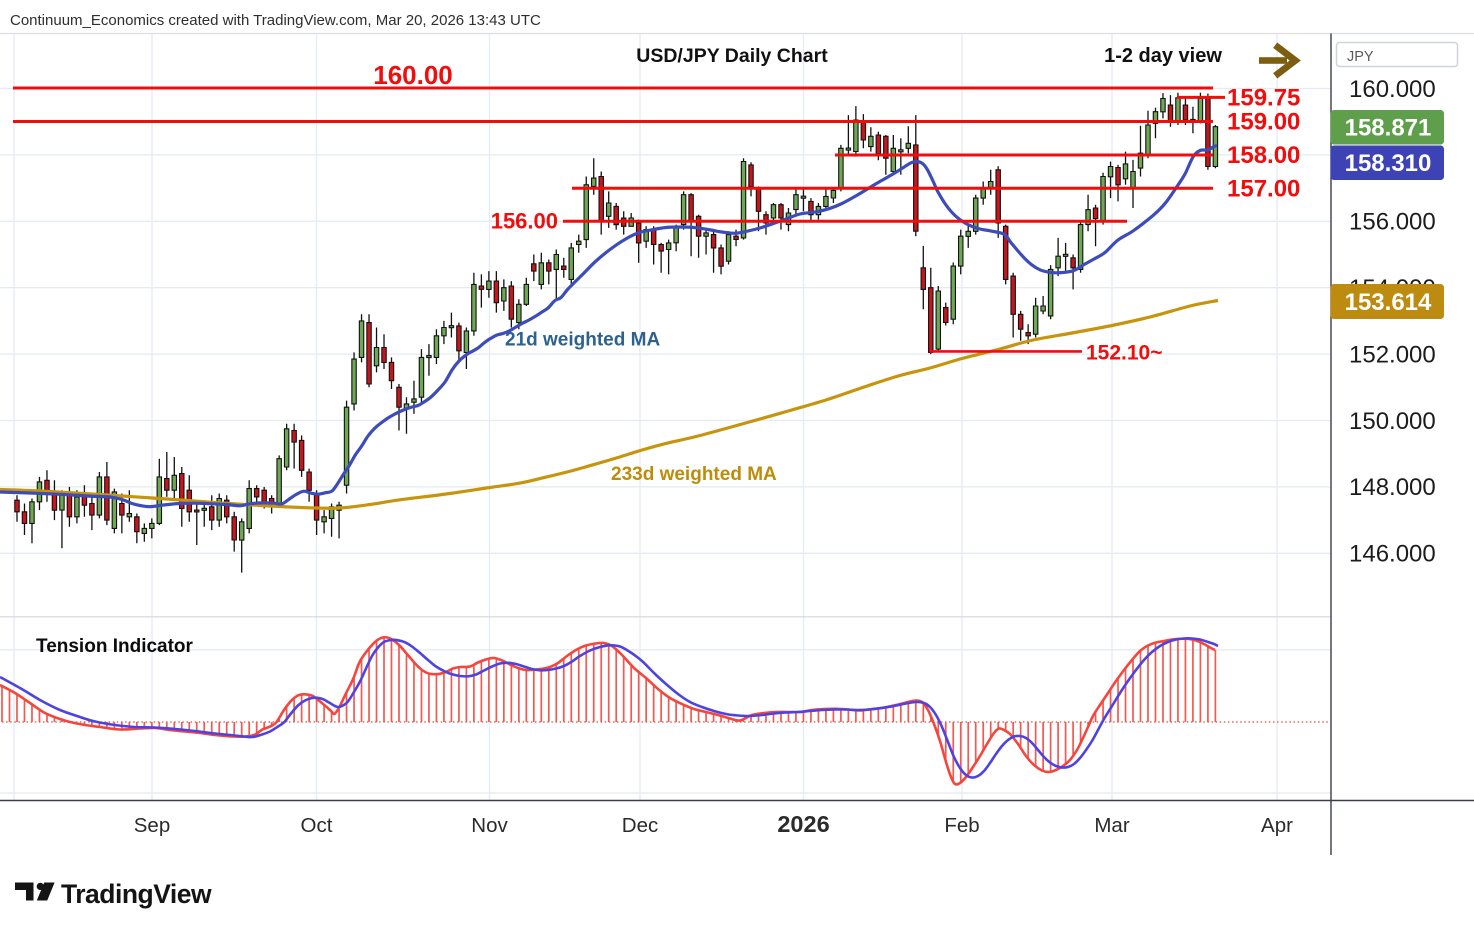  Describe the element at coordinates (961, 825) in the screenshot. I see `svg-text: Feb` at that location.